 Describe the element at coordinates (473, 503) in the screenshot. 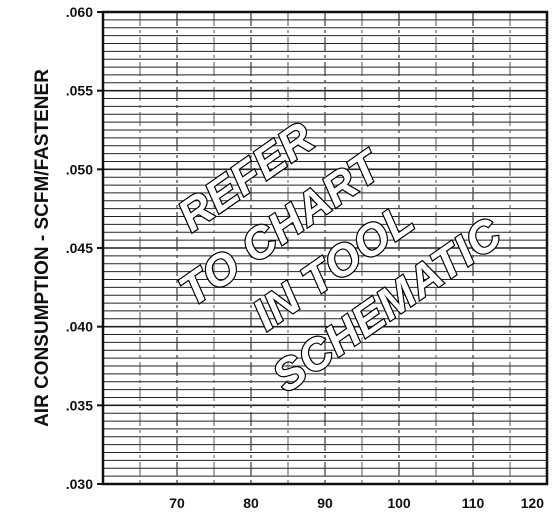

I see `x-tick-label: 110` at that location.